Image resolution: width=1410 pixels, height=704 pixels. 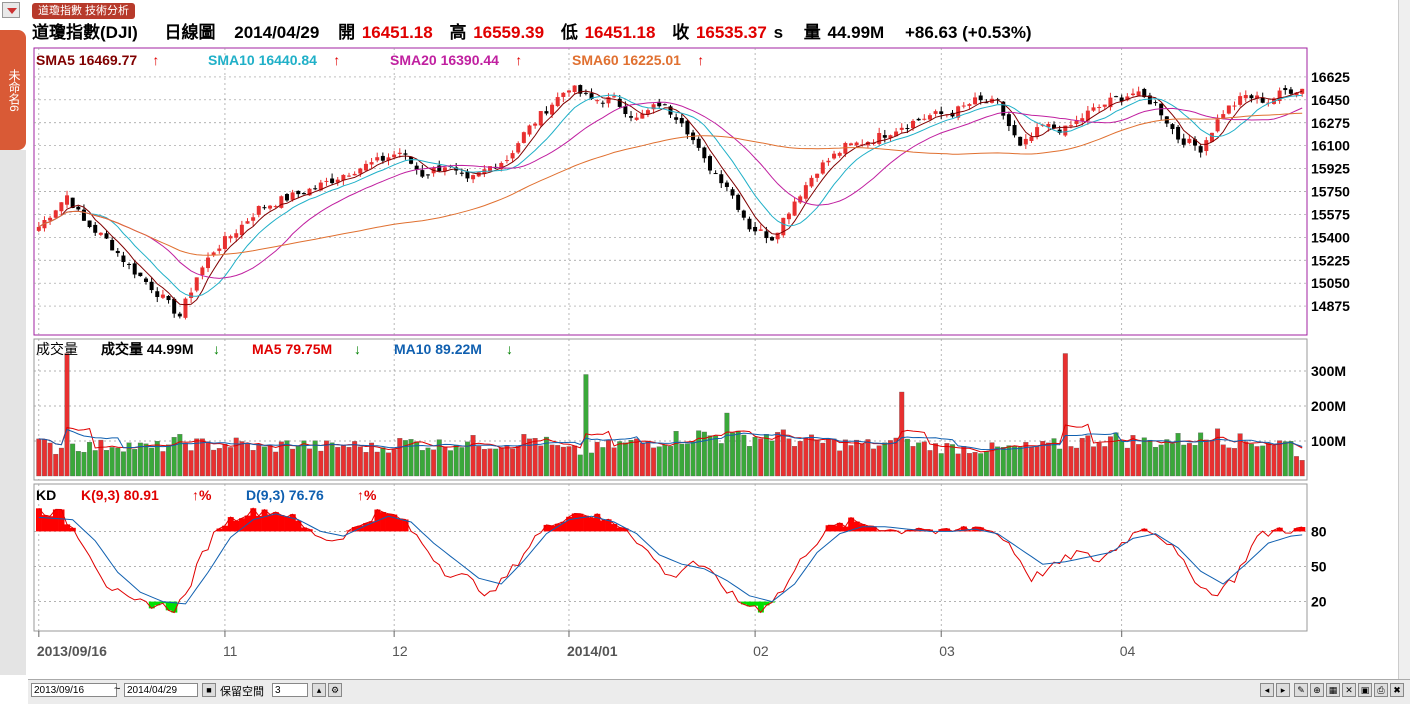 What do you see at coordinates (1319, 602) in the screenshot?
I see `kd-tick-label: 20` at bounding box center [1319, 602].